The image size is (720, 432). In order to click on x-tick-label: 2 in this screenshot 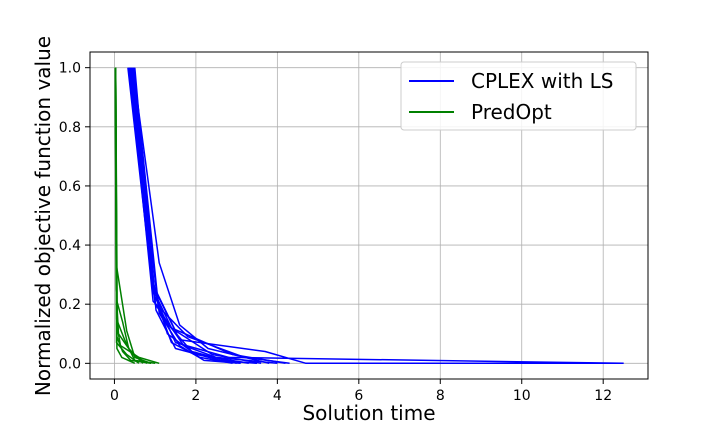, I will do `click(195, 396)`.